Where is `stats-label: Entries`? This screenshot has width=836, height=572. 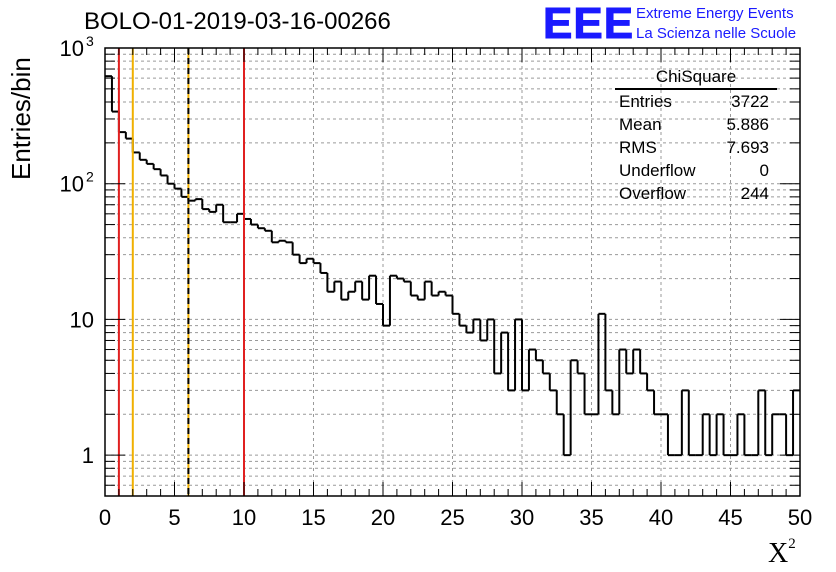 stats-label: Entries is located at coordinates (645, 101).